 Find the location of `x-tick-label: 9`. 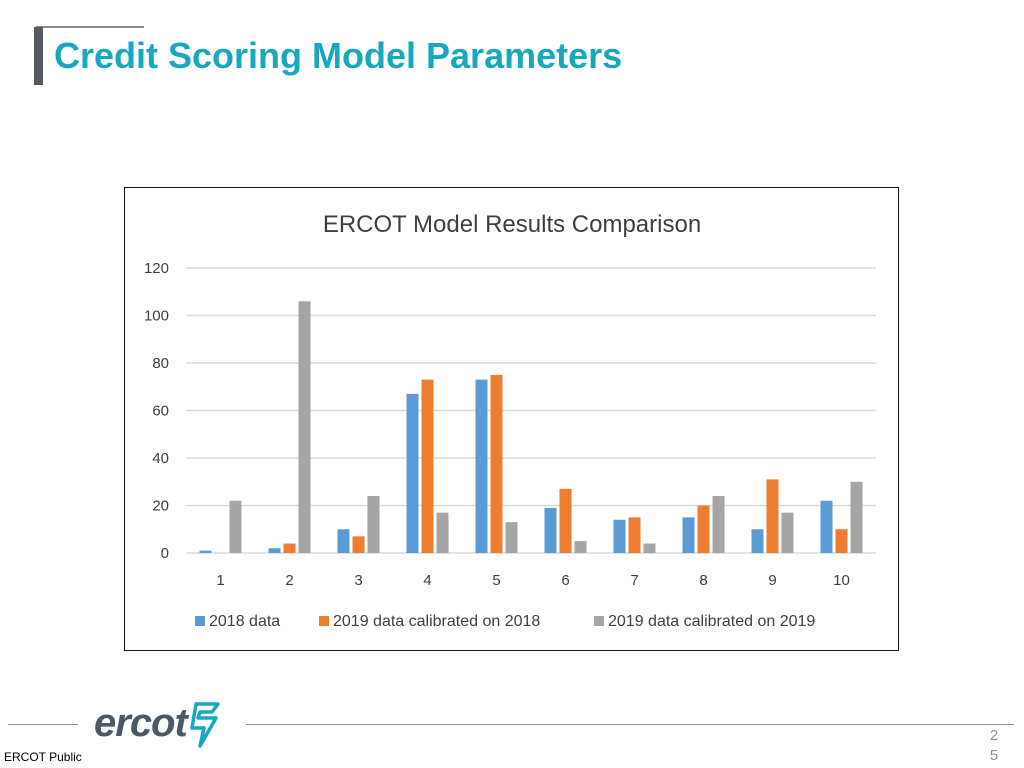

x-tick-label: 9 is located at coordinates (772, 580).